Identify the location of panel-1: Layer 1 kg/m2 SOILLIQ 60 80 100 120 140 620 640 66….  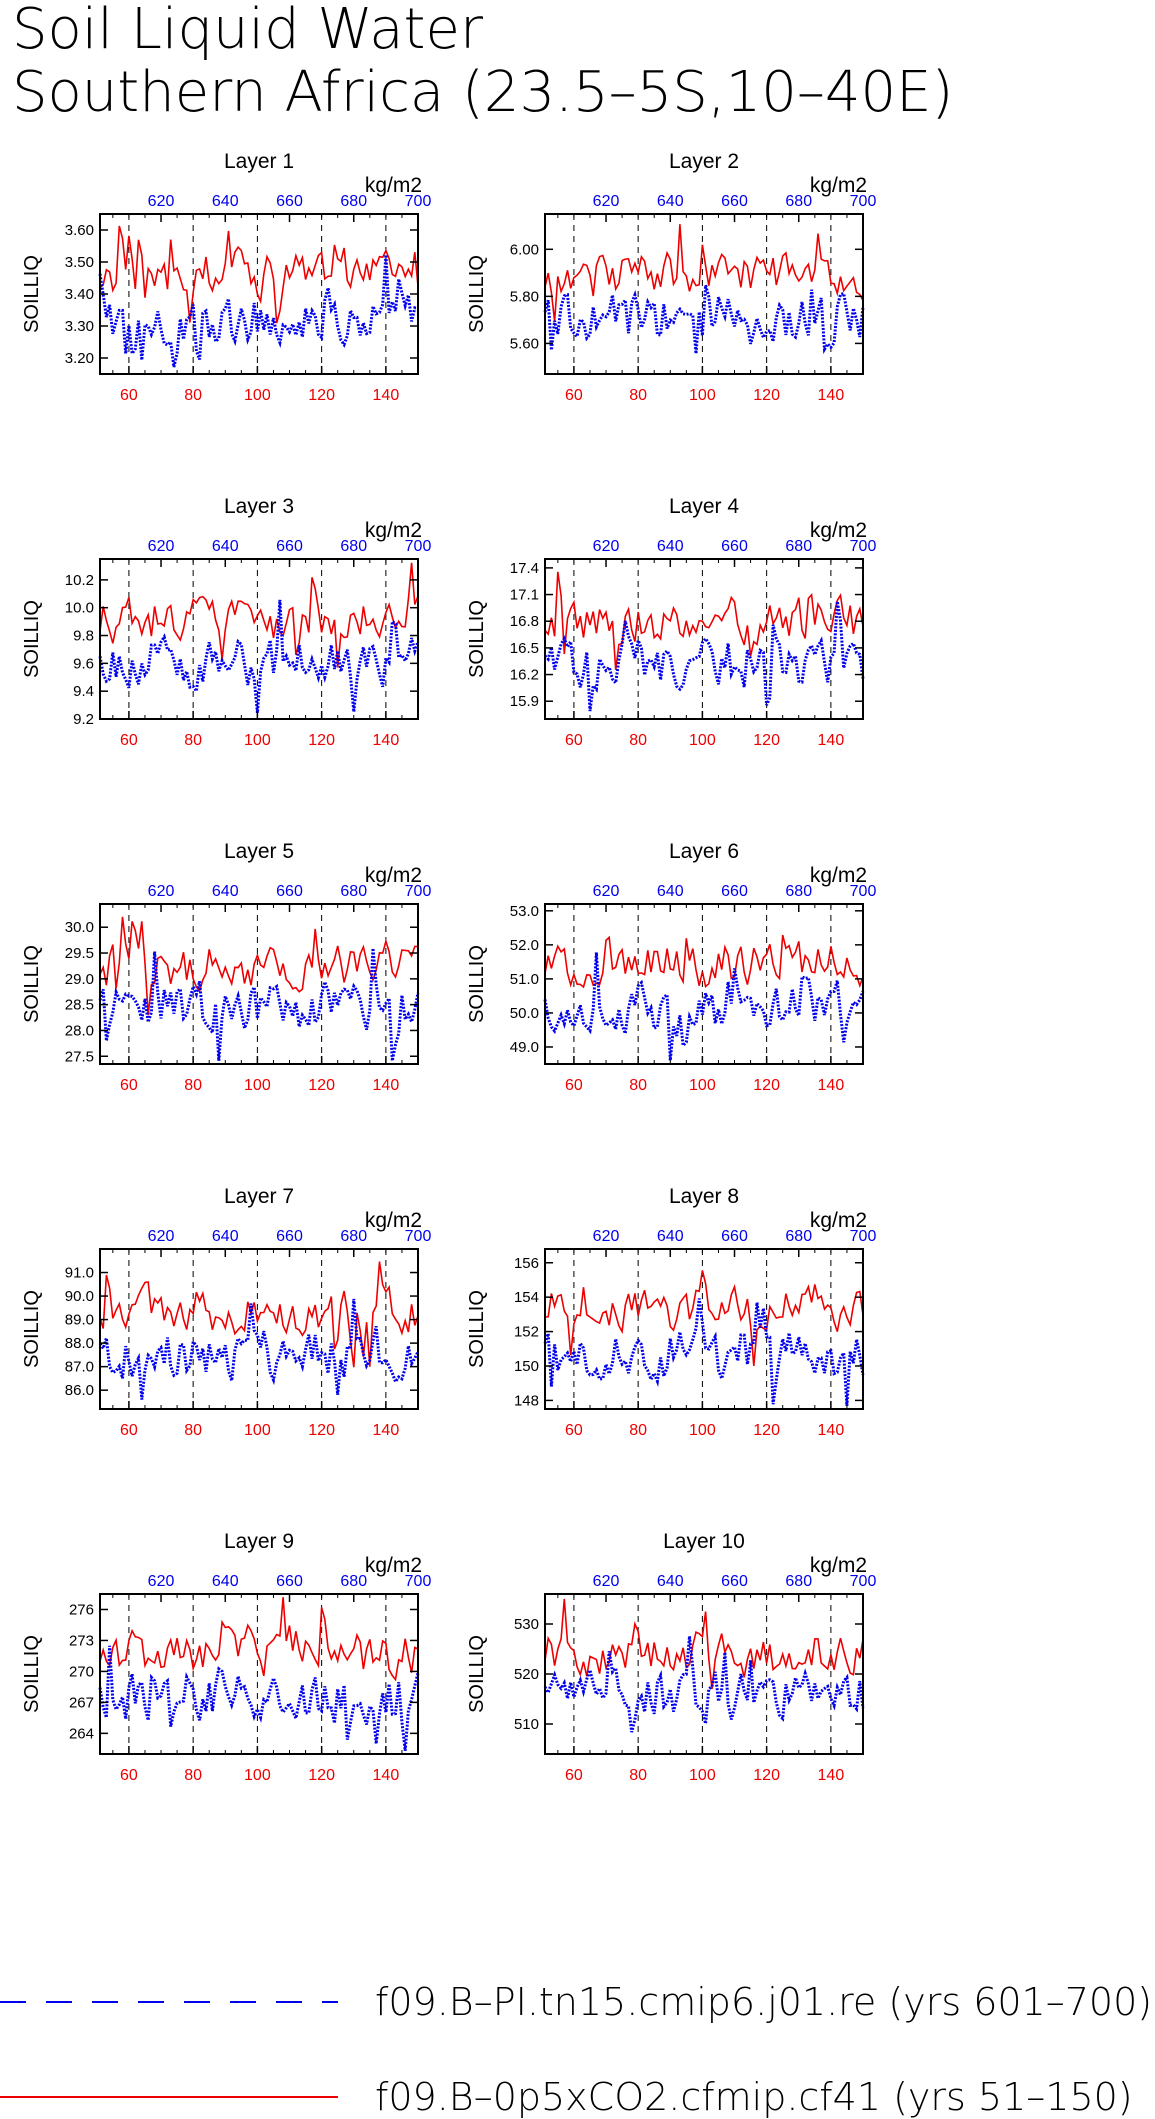
(226, 277).